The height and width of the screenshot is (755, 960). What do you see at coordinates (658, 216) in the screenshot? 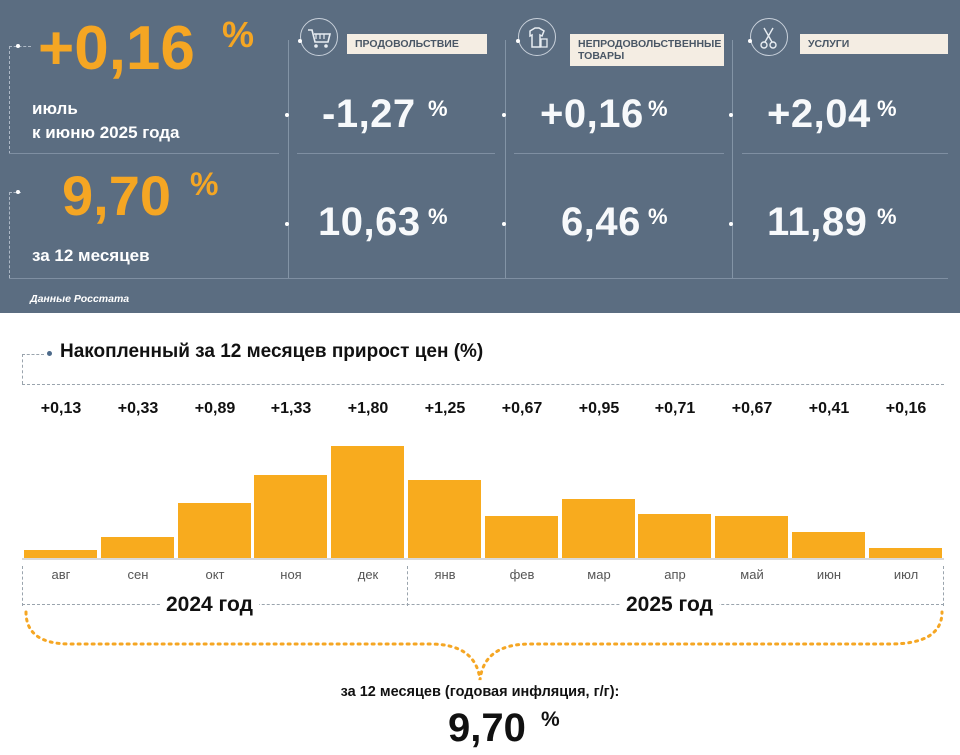
I see `nonfood-annual-unit: %` at bounding box center [658, 216].